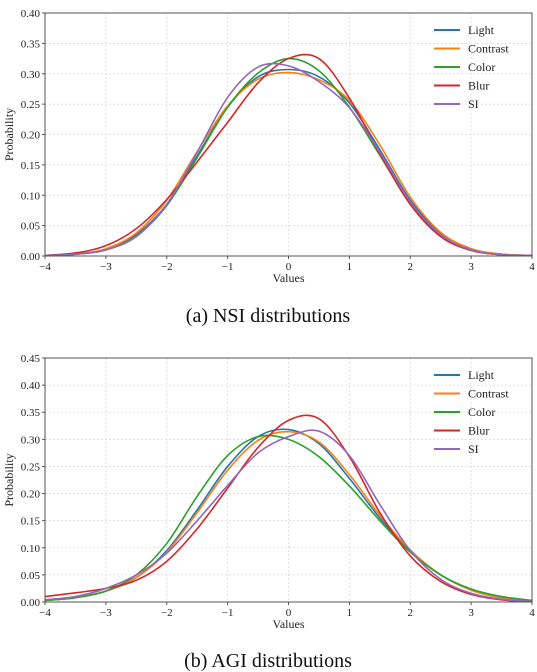 The height and width of the screenshot is (672, 537). What do you see at coordinates (31, 359) in the screenshot?
I see `y-tick-label: 0.45` at bounding box center [31, 359].